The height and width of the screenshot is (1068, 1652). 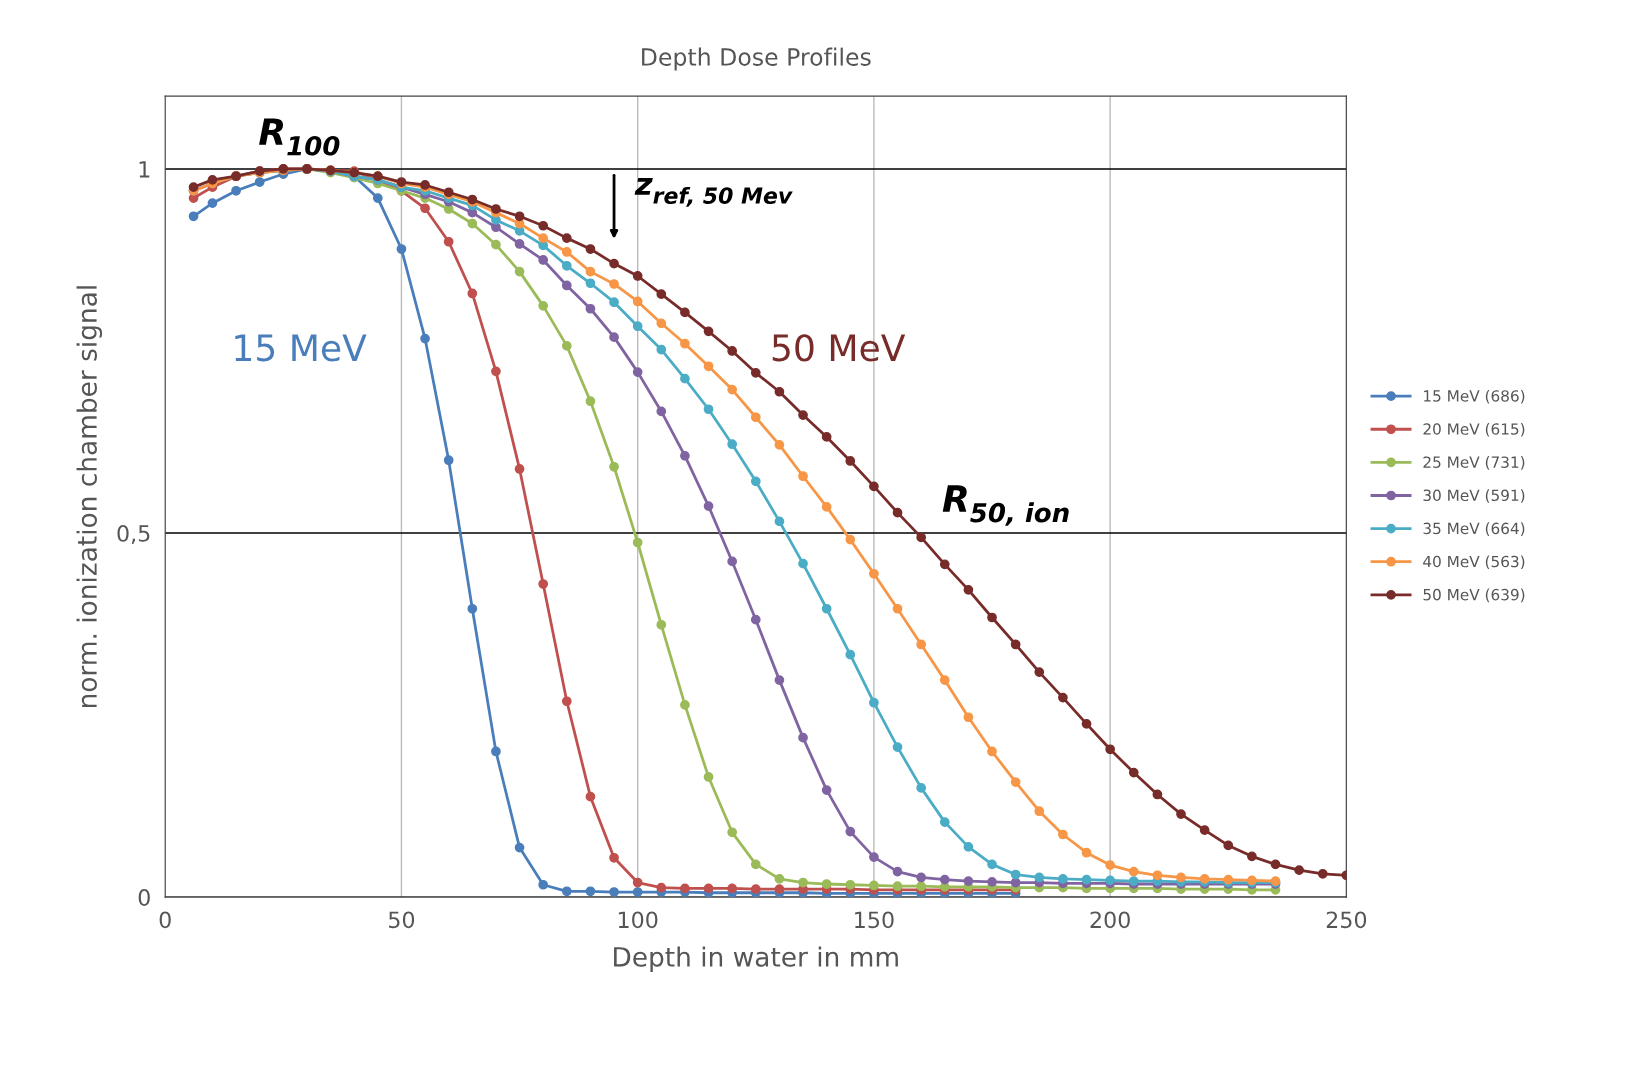 What do you see at coordinates (1474, 529) in the screenshot?
I see `legend-label: 35 MeV (664)` at bounding box center [1474, 529].